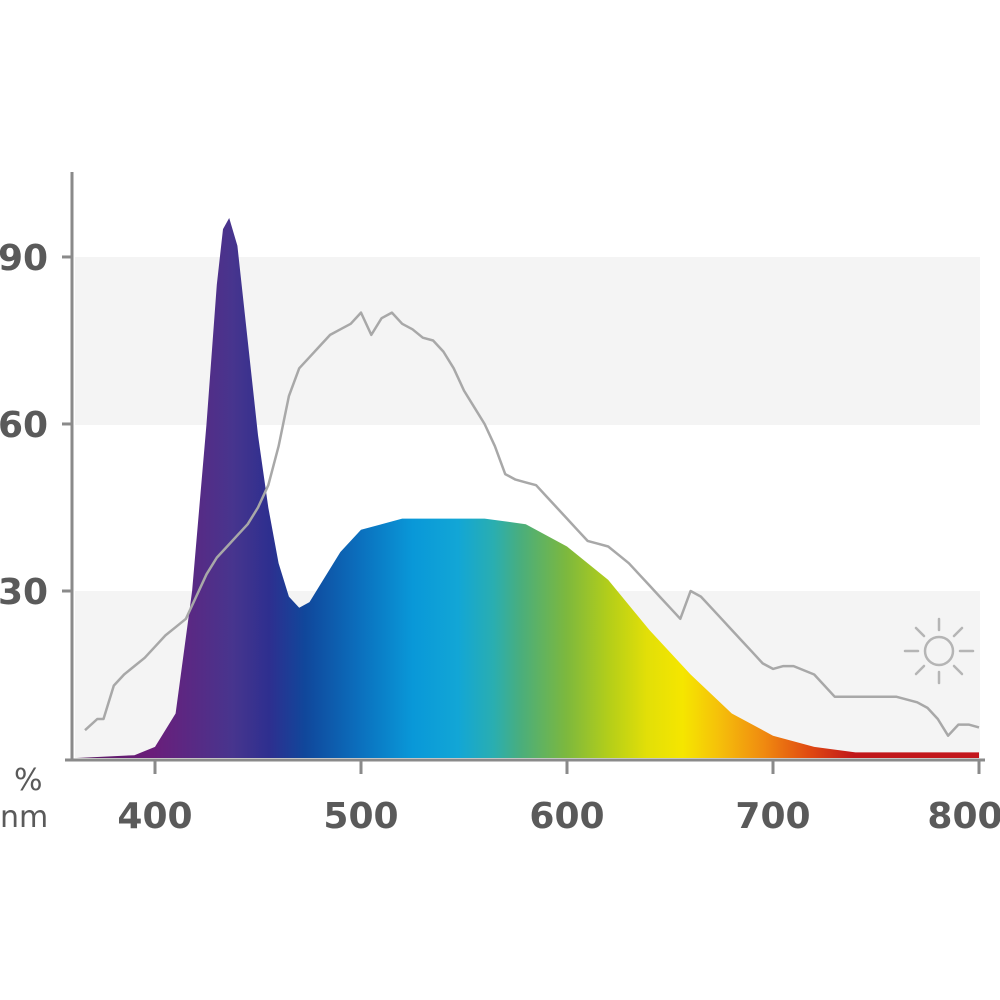 The width and height of the screenshot is (1000, 1000). I want to click on x-tick-label-600: 600, so click(566, 816).